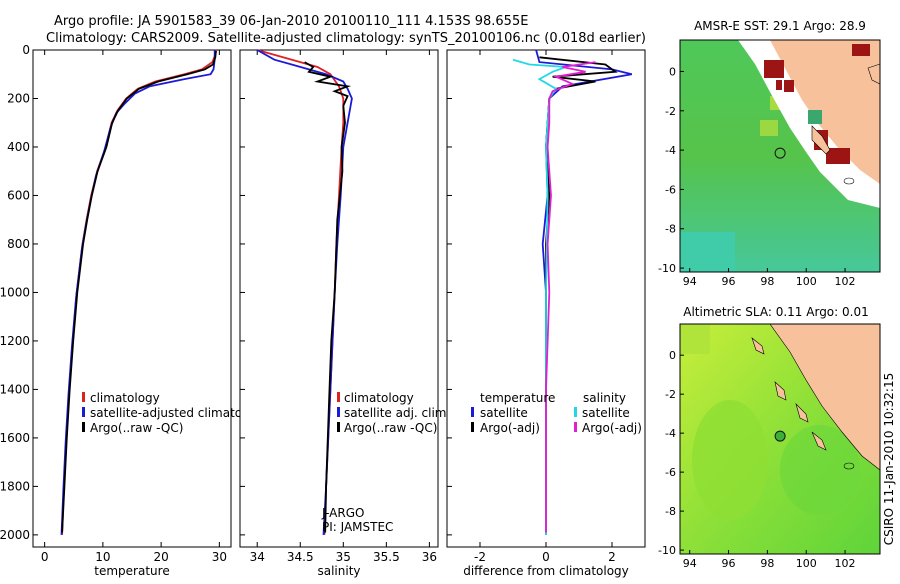 The width and height of the screenshot is (900, 584). What do you see at coordinates (15, 389) in the screenshot?
I see `y-tick-label: 1400` at bounding box center [15, 389].